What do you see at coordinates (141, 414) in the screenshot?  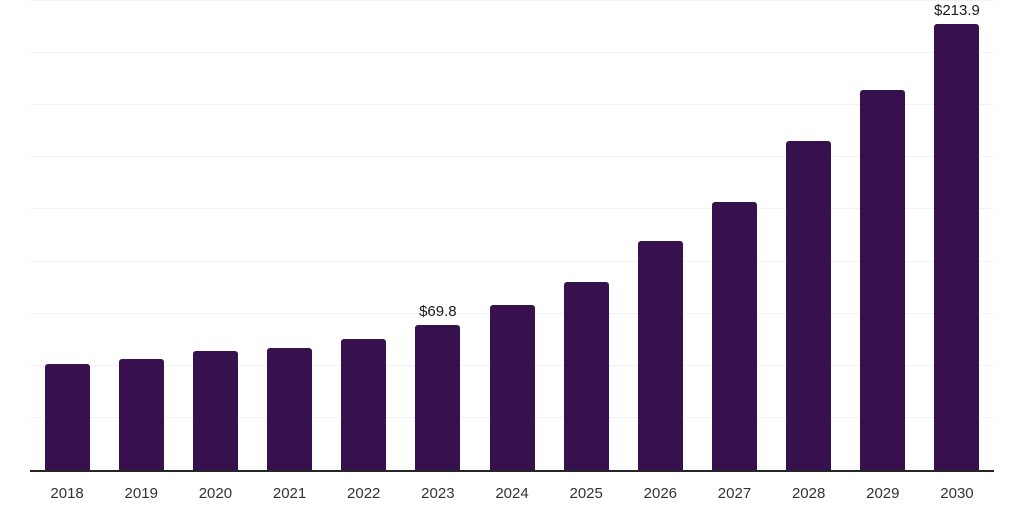 I see `bar-2019` at bounding box center [141, 414].